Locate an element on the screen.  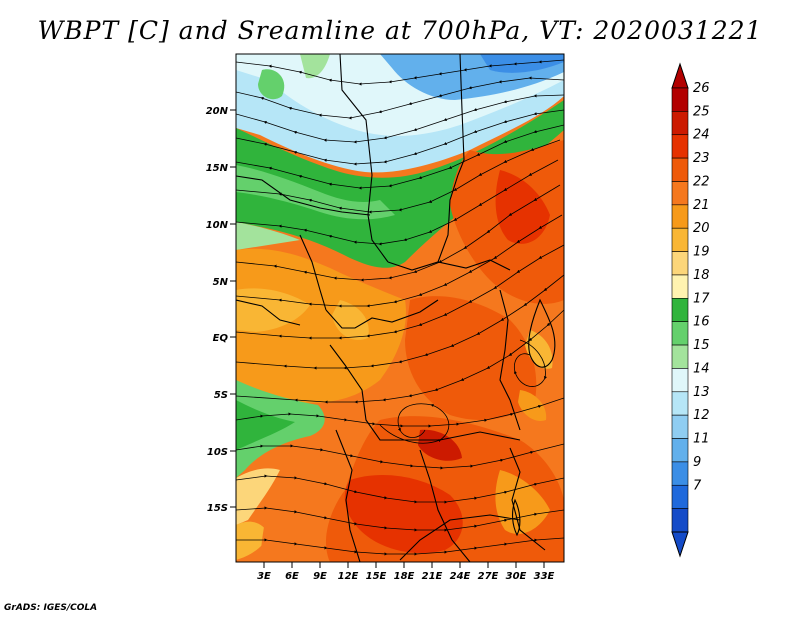
lon-label: 9E is located at coordinates (320, 576).